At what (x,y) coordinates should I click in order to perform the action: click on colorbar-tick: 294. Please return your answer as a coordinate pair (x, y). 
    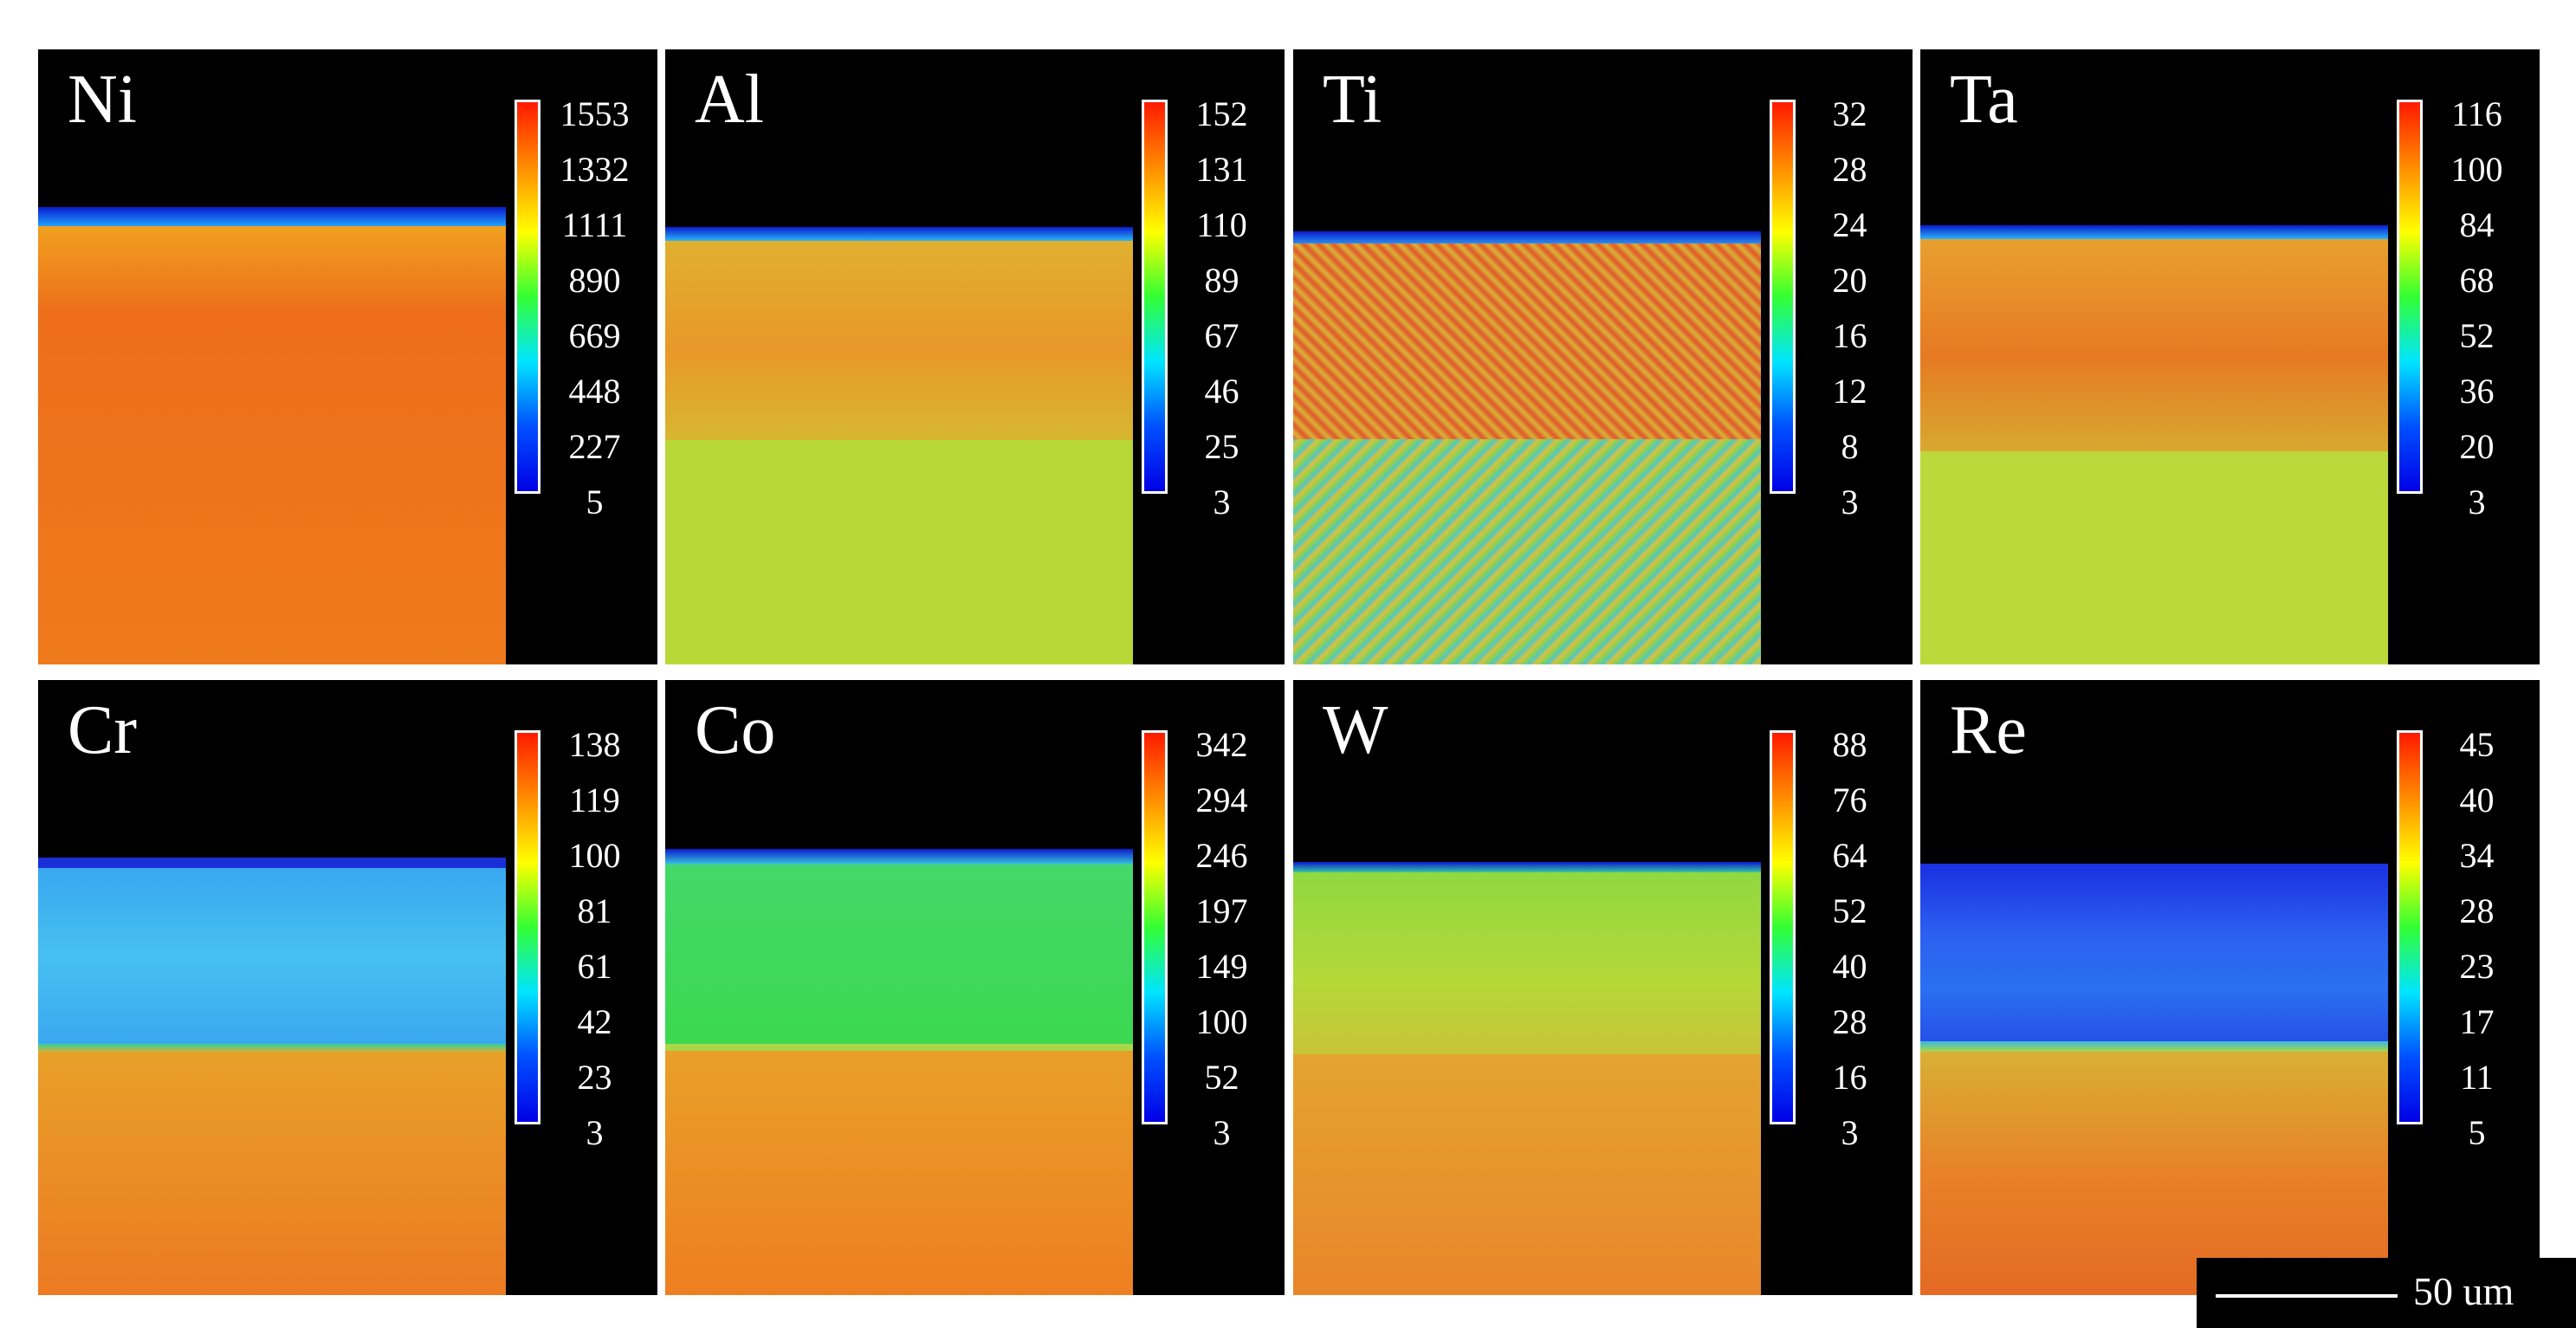
    Looking at the image, I should click on (1221, 800).